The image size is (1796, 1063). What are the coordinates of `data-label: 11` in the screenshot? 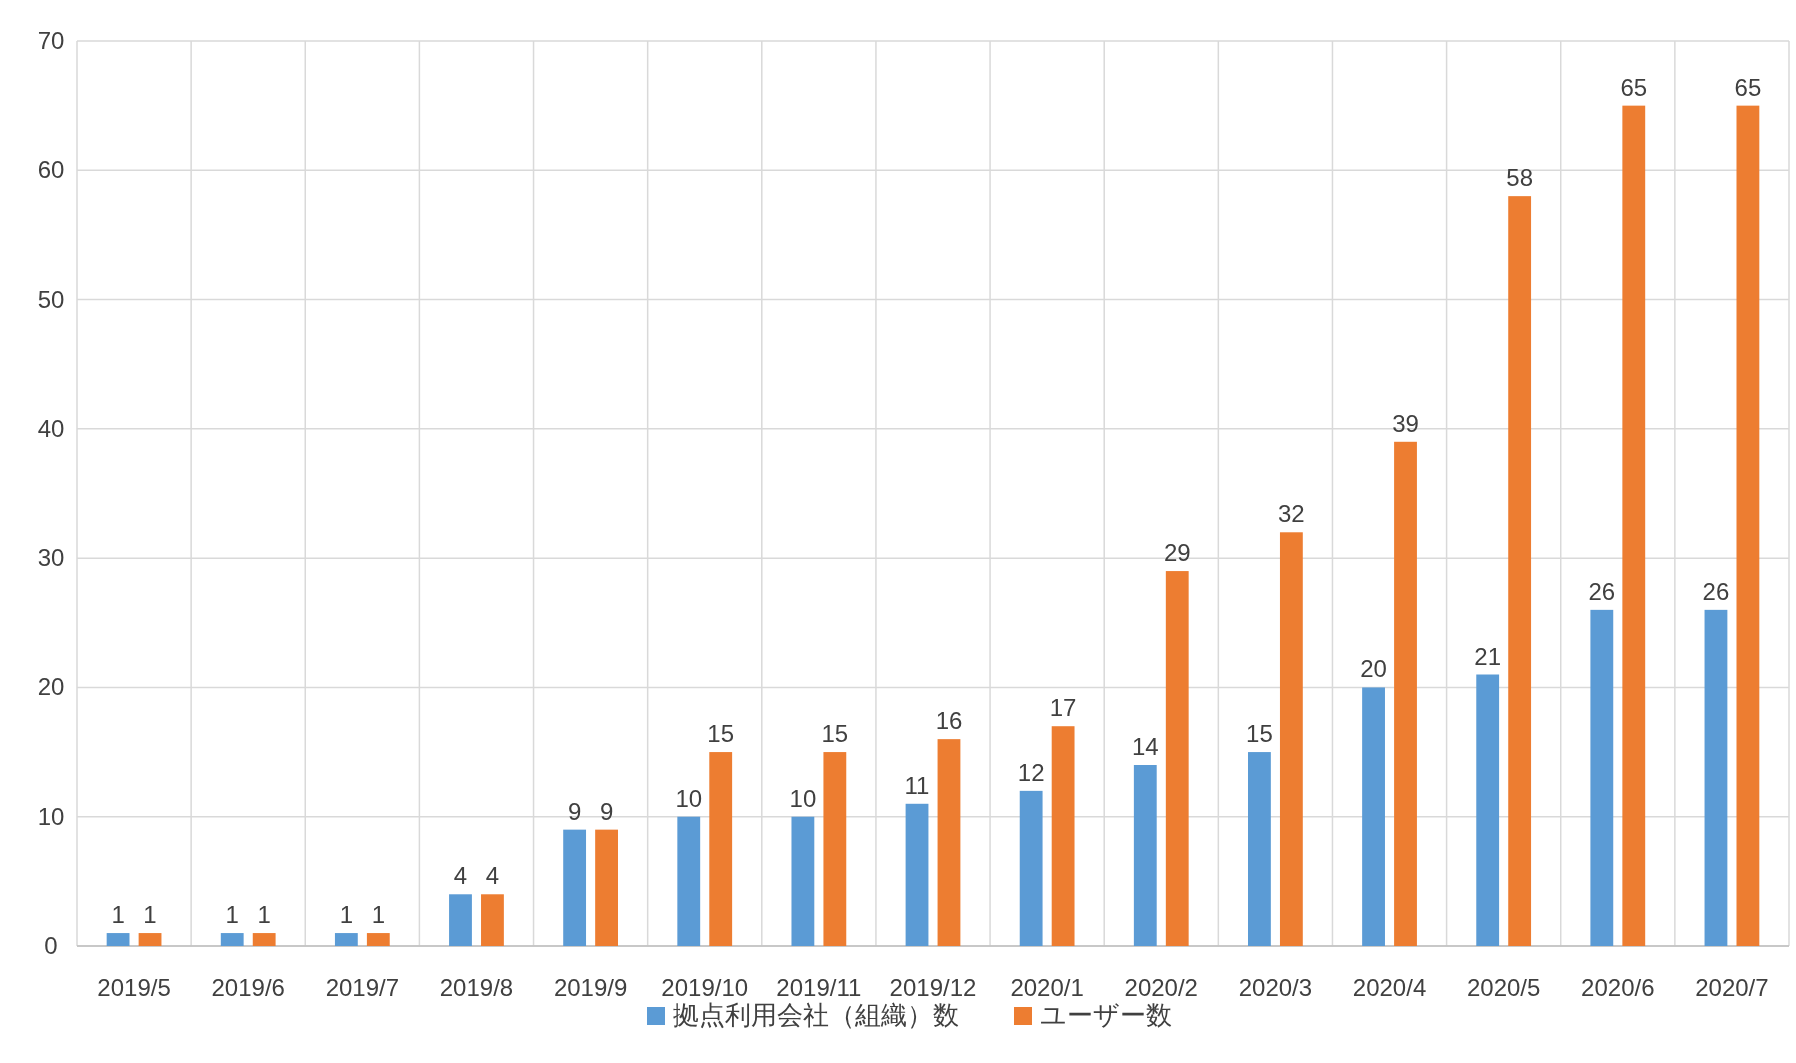 It's located at (917, 785).